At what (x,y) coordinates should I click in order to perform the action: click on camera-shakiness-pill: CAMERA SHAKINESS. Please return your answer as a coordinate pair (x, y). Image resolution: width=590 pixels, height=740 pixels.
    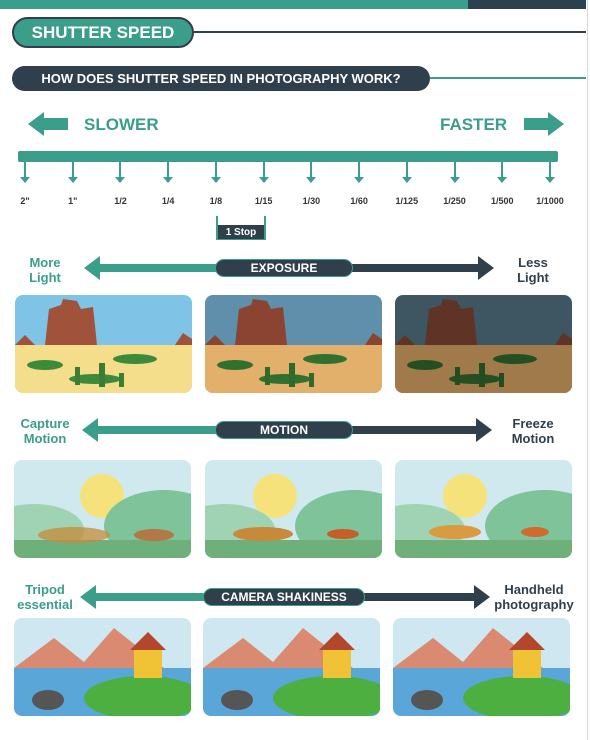
    Looking at the image, I should click on (284, 597).